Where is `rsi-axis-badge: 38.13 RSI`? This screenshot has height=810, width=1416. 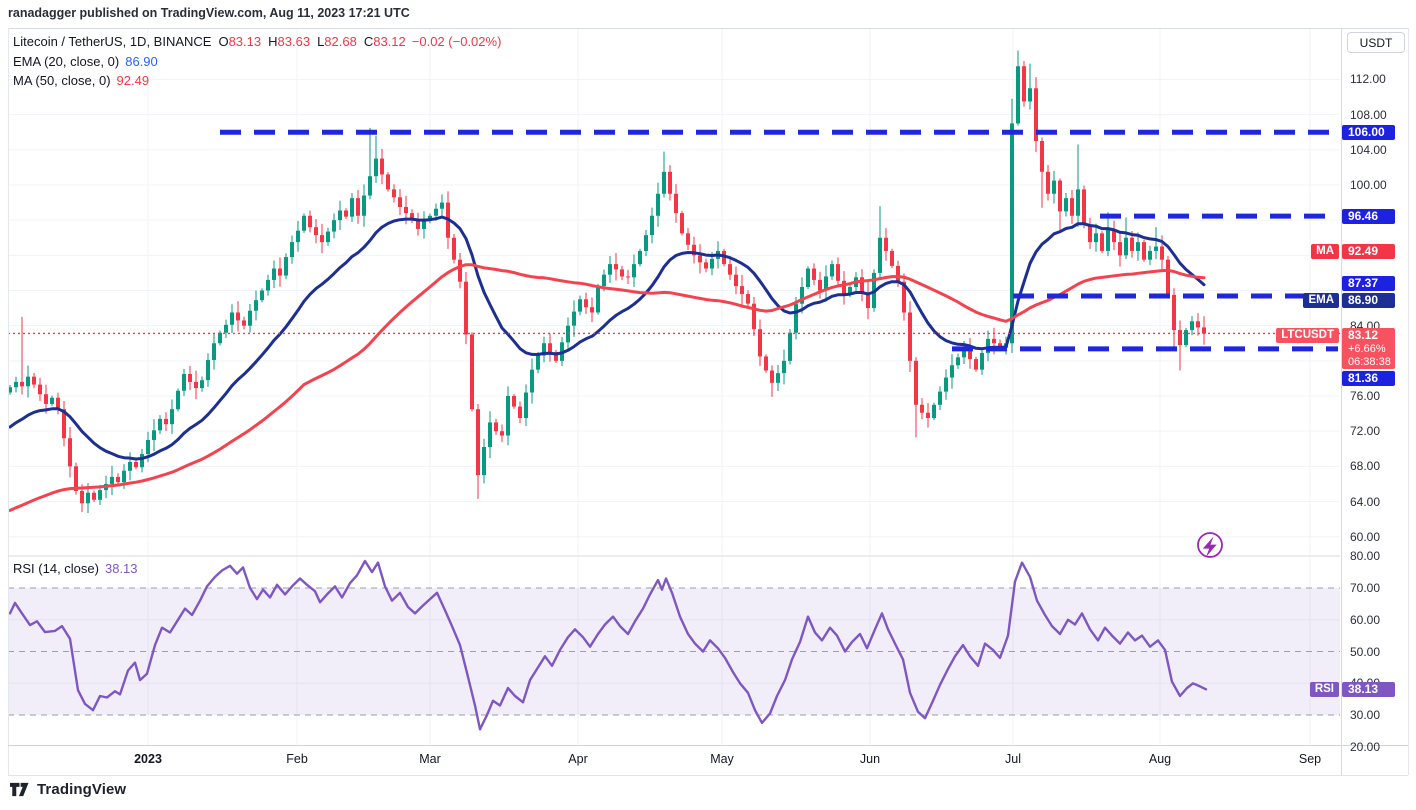 rsi-axis-badge: 38.13 RSI is located at coordinates (1352, 689).